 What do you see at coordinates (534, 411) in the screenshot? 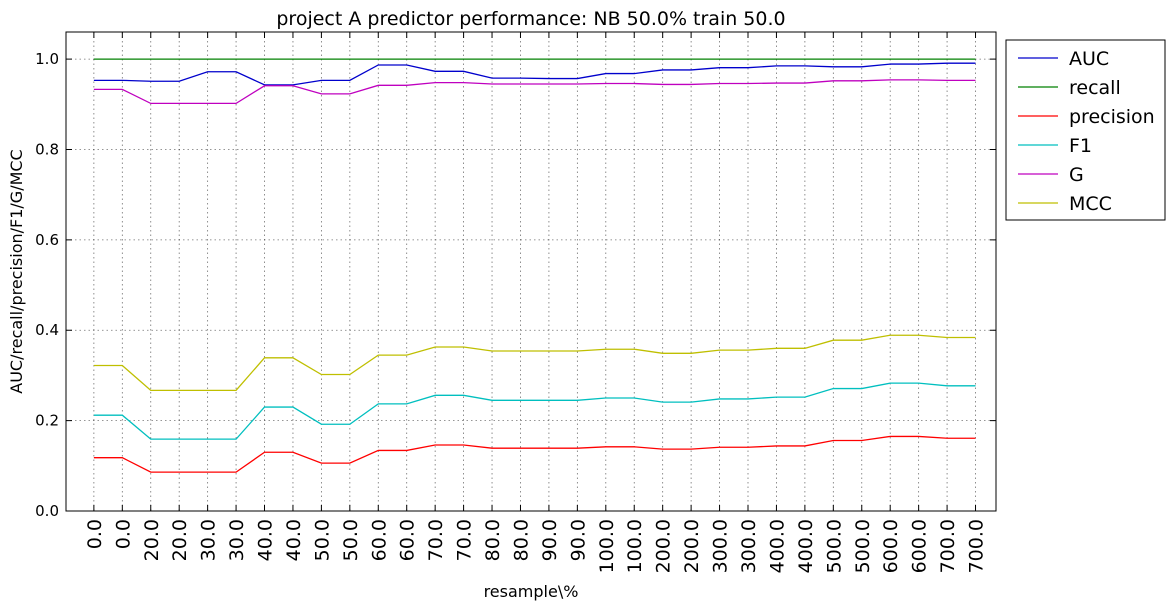
I see `series-line-f1` at bounding box center [534, 411].